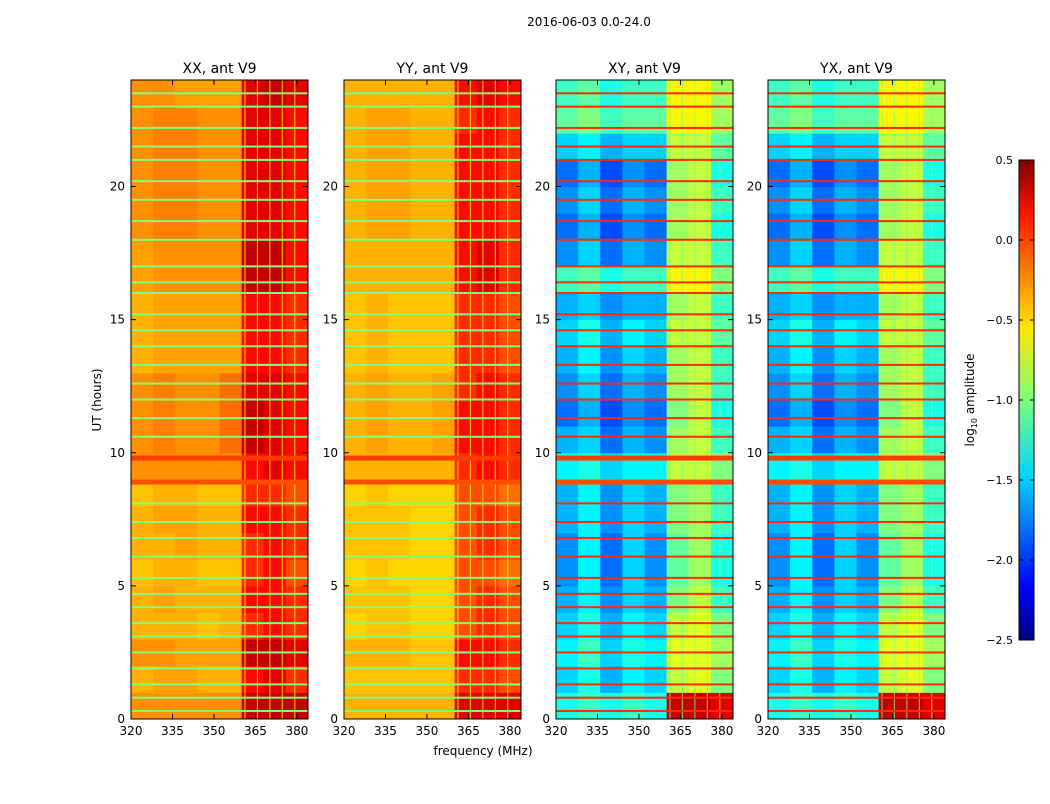 This screenshot has height=804, width=1050. I want to click on y-tick-label: 10, so click(117, 453).